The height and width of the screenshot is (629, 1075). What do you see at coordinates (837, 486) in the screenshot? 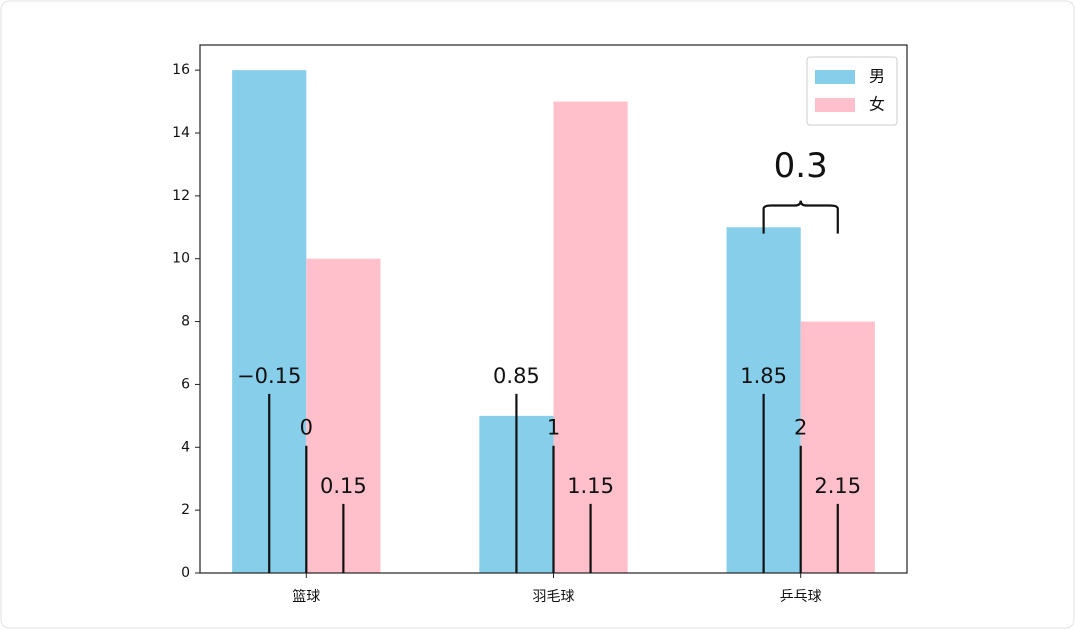
I see `marker-label: 2.15` at bounding box center [837, 486].